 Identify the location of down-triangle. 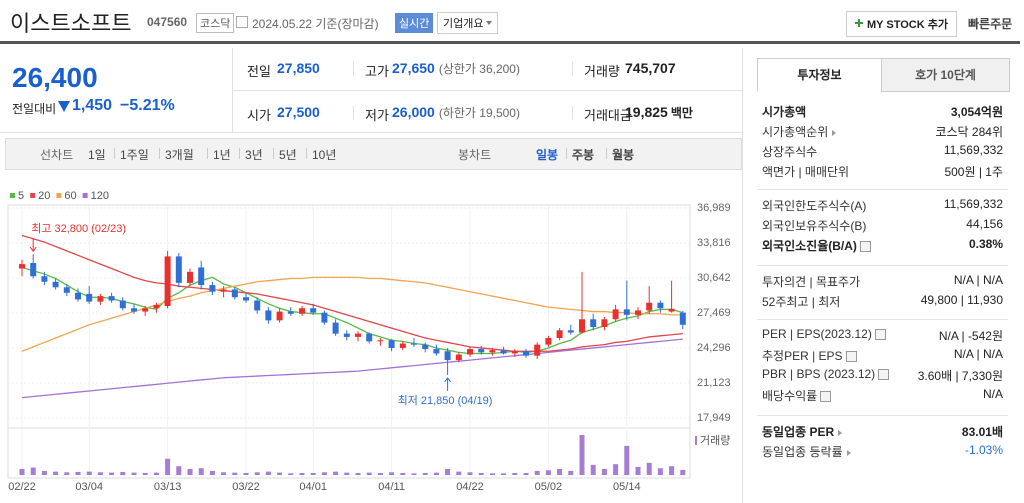
(64, 106).